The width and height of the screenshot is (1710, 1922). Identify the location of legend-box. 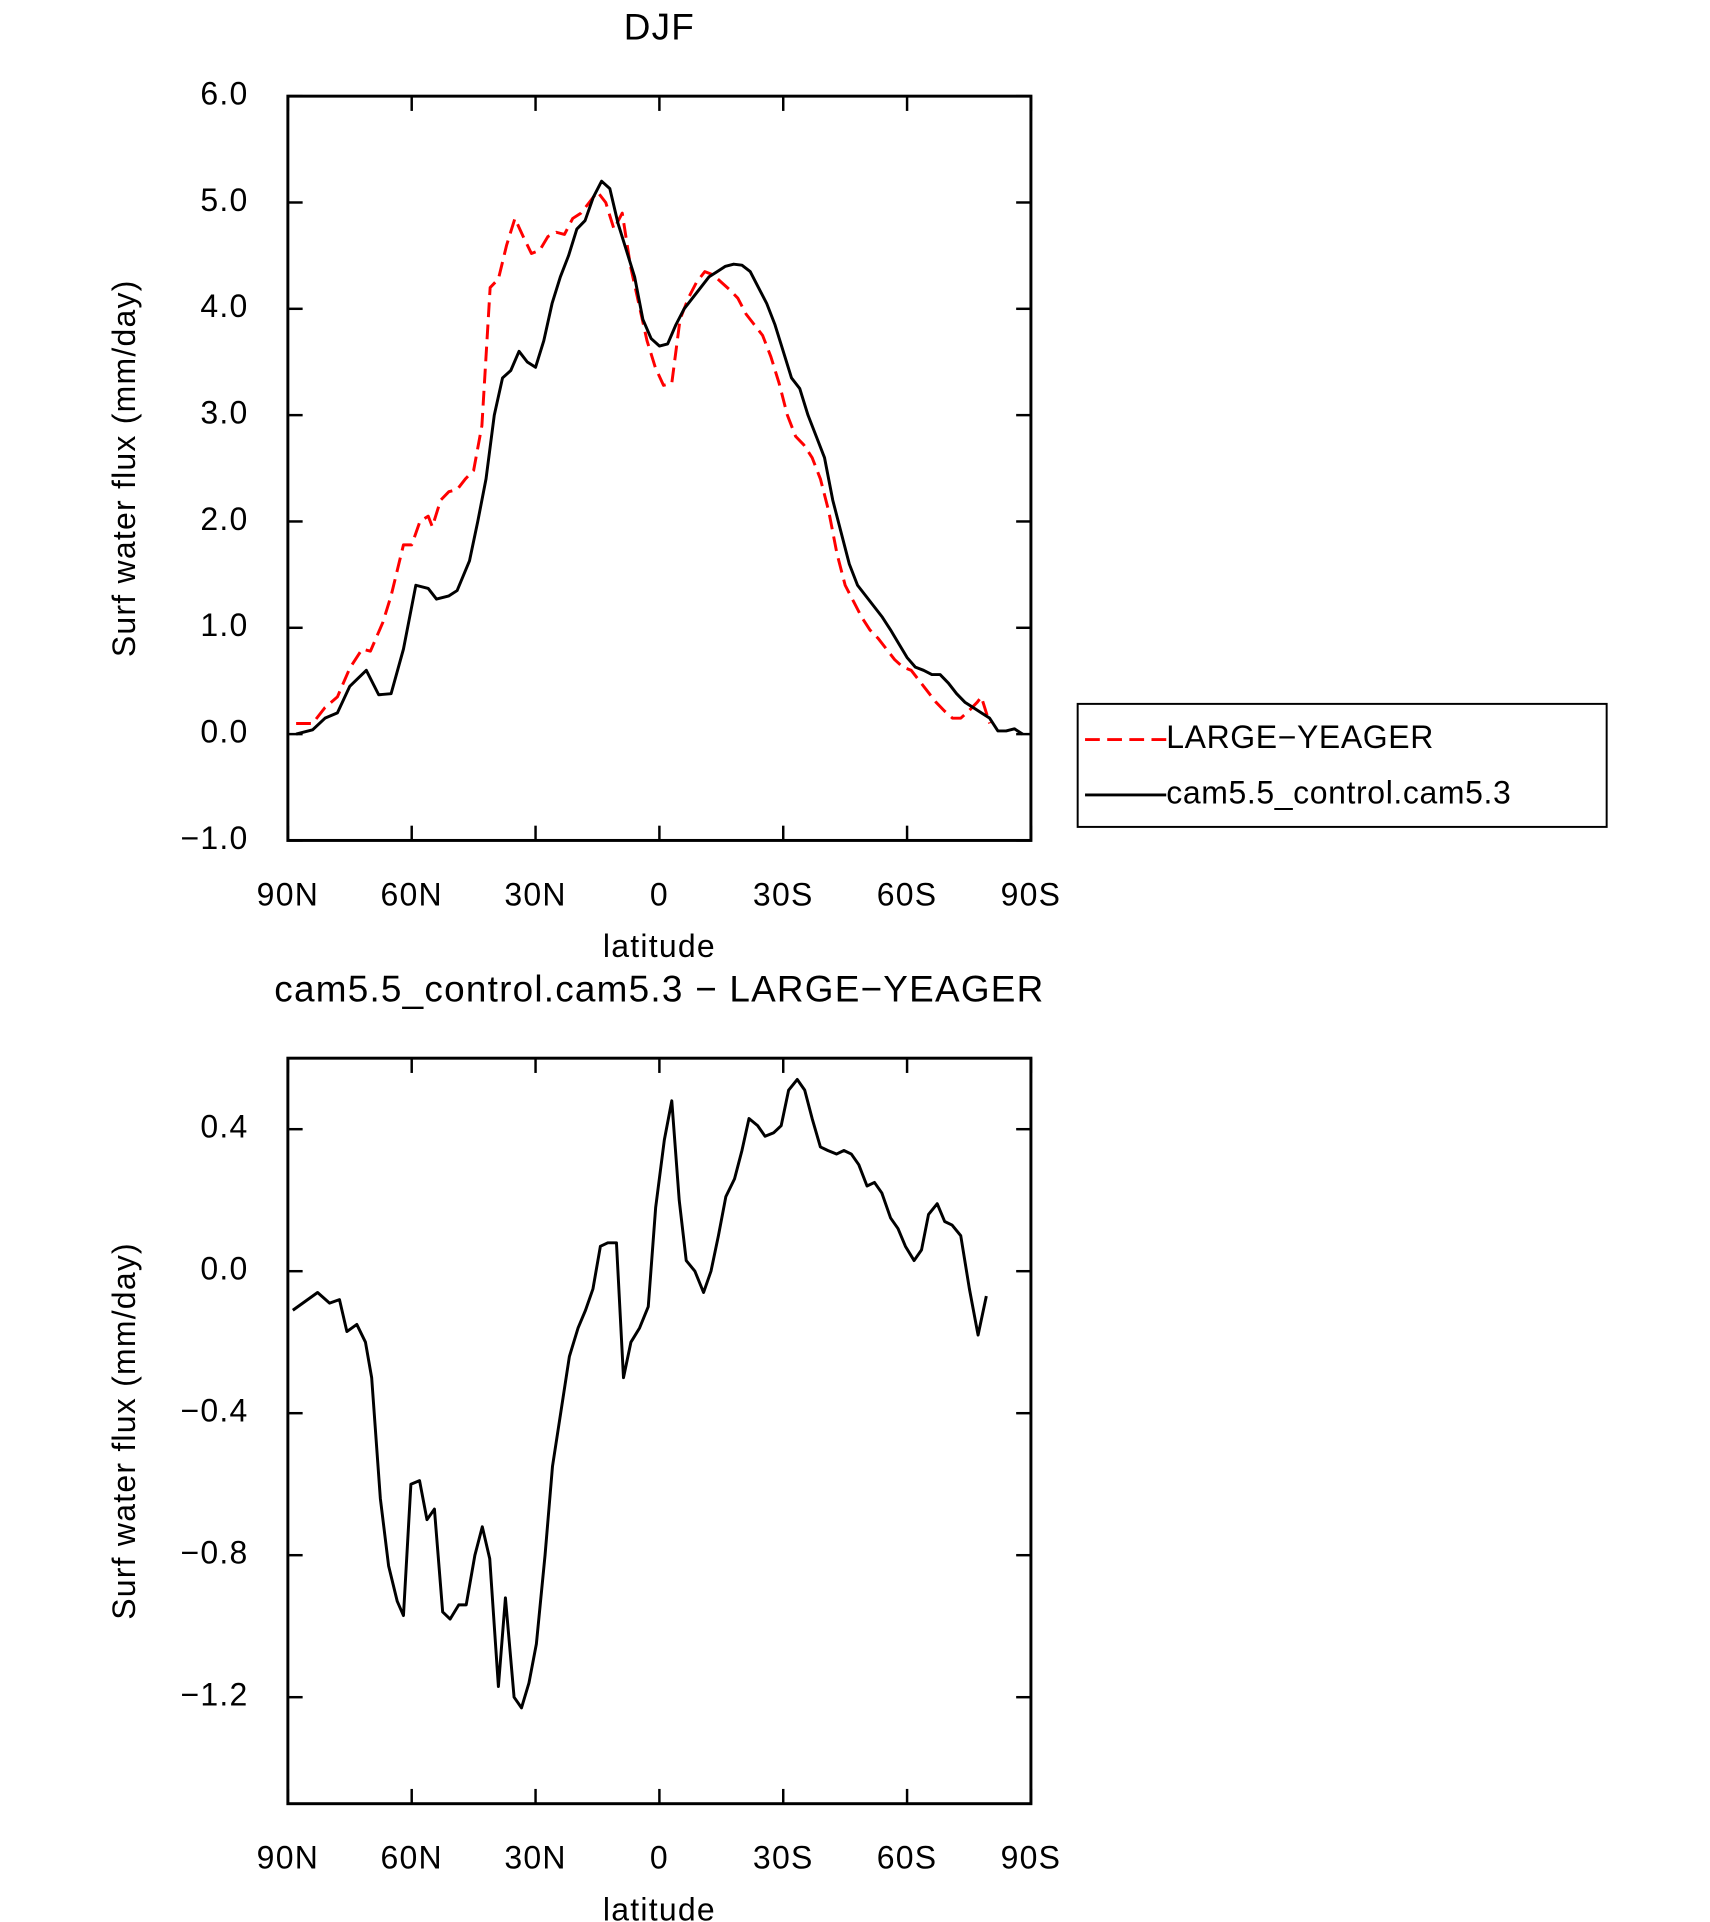
(1342, 765).